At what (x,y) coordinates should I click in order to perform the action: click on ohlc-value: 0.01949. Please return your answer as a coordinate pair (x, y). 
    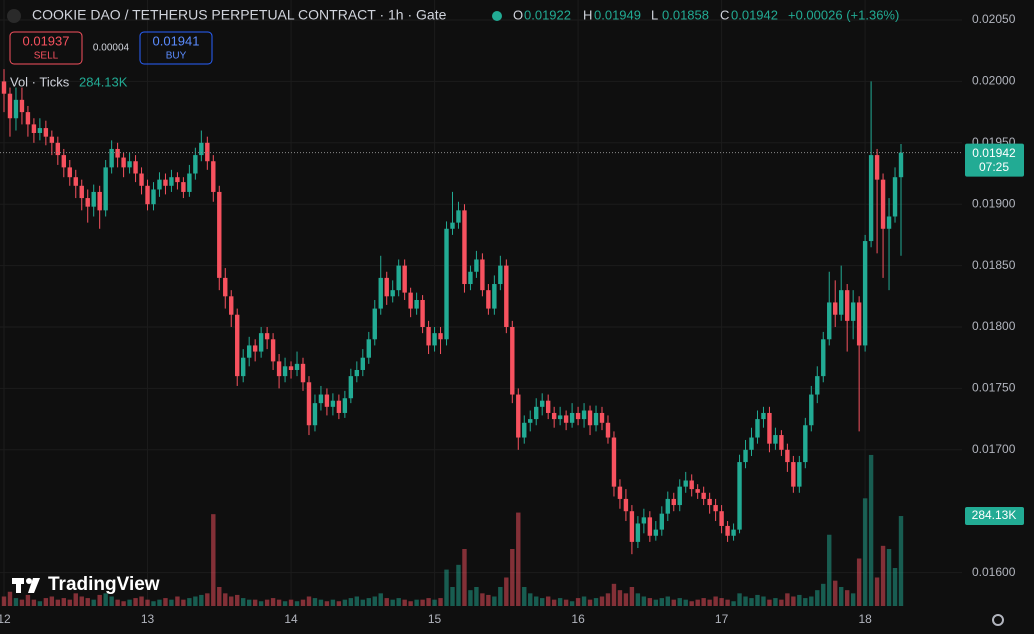
    Looking at the image, I should click on (617, 14).